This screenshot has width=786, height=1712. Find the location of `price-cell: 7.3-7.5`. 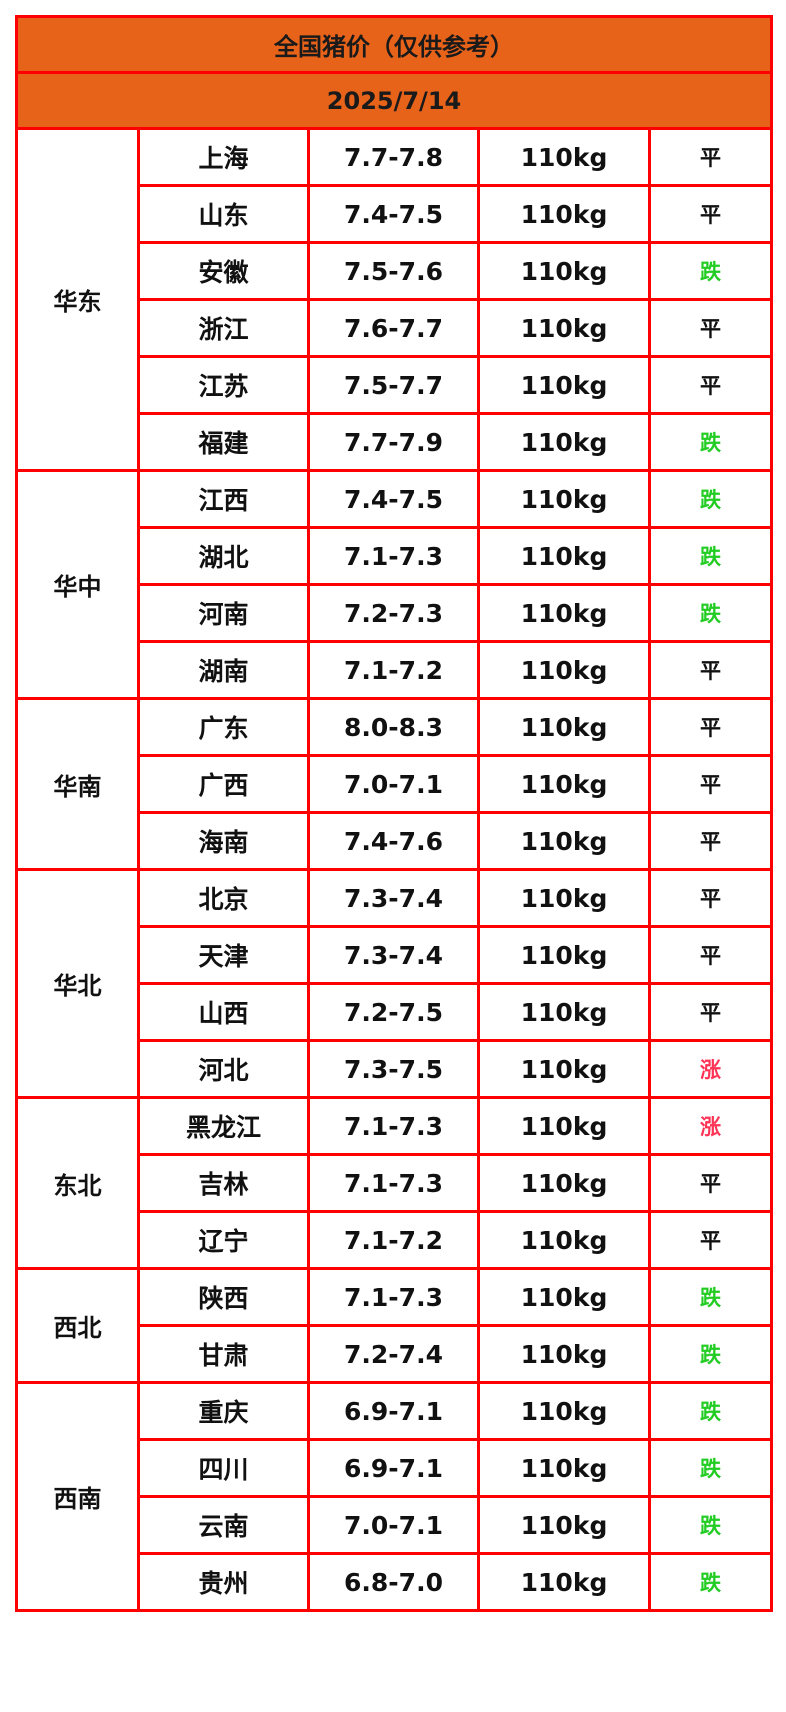

price-cell: 7.3-7.5 is located at coordinates (393, 1069).